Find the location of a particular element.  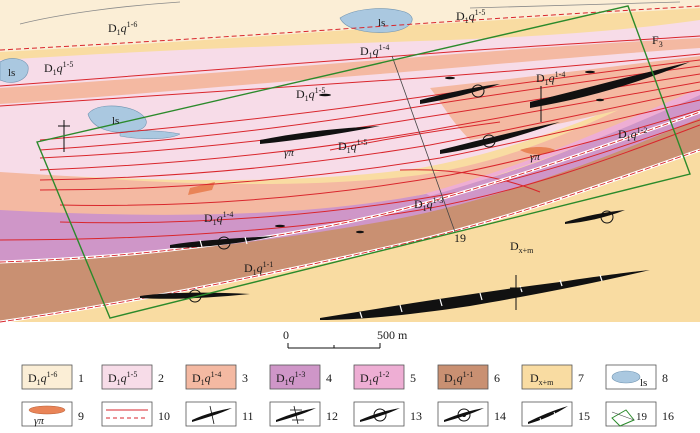

svg-text: 6 is located at coordinates (497, 378).